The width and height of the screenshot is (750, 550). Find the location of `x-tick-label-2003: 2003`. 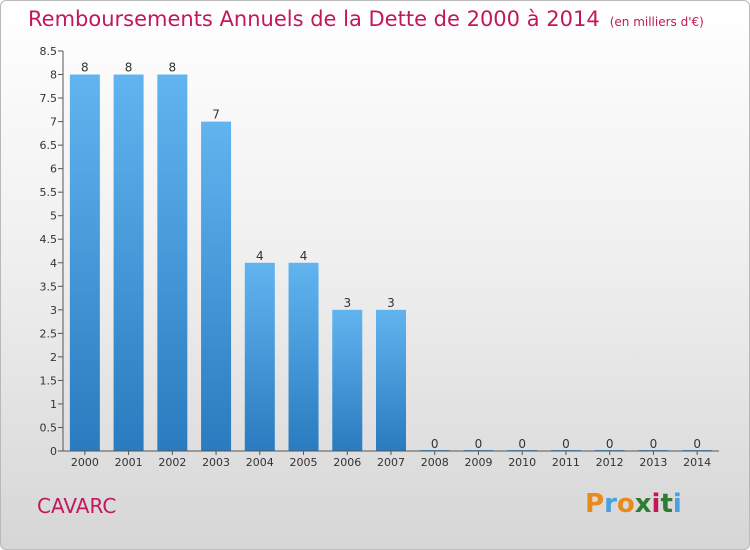

x-tick-label-2003: 2003 is located at coordinates (216, 462).